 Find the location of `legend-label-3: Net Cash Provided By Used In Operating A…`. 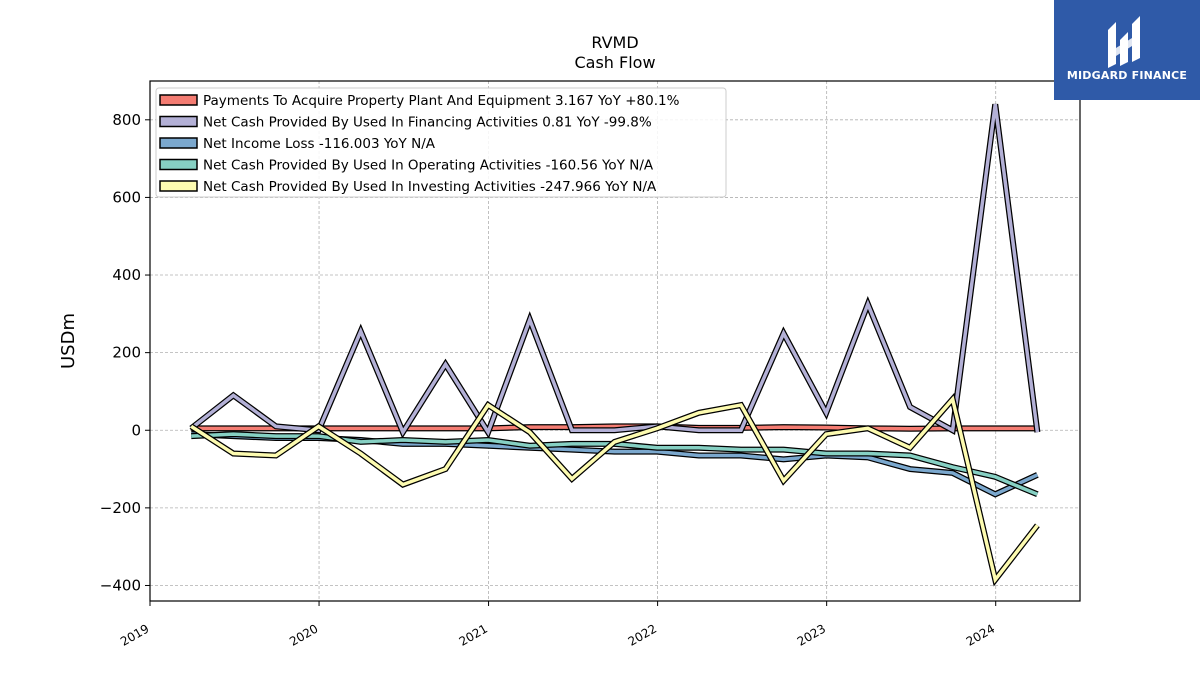

legend-label-3: Net Cash Provided By Used In Operating A… is located at coordinates (428, 166).